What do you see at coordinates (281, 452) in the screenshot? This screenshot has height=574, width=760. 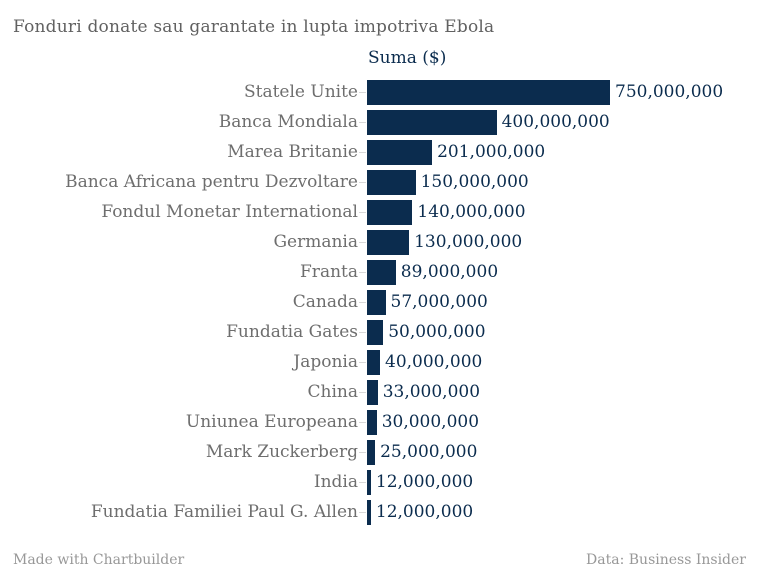 I see `category-label: Mark Zuckerberg` at bounding box center [281, 452].